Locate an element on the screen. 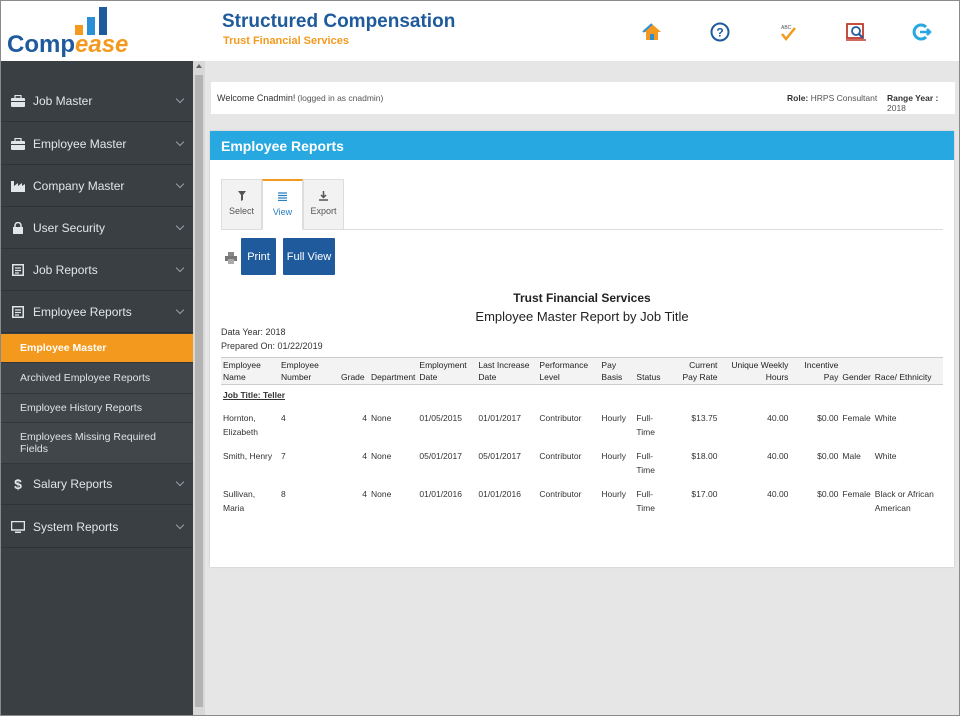 The image size is (960, 716). cell-number: 8 is located at coordinates (283, 494).